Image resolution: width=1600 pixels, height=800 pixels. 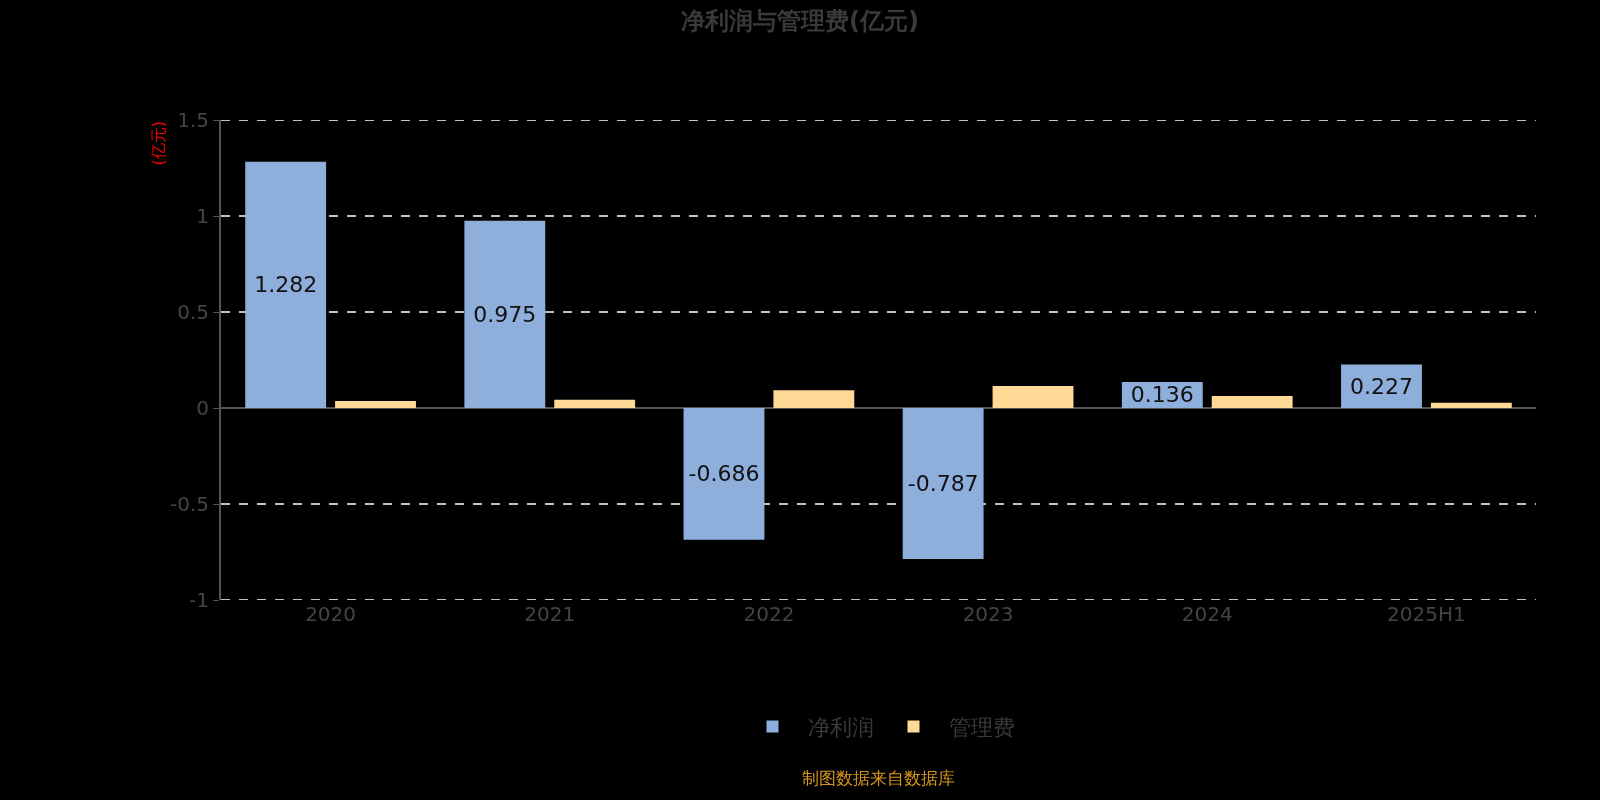 I want to click on y-tick-label: 0.5, so click(x=193, y=312).